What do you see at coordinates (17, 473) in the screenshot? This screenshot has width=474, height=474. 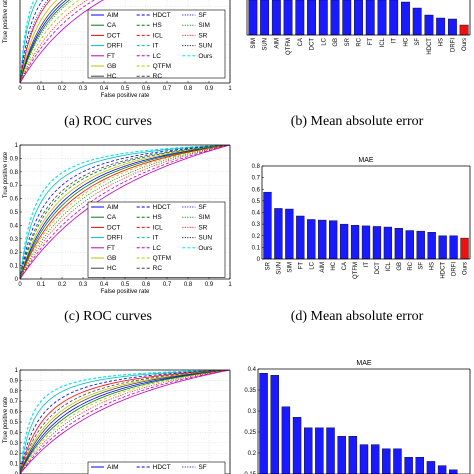 I see `y-tick-label: 0` at bounding box center [17, 473].